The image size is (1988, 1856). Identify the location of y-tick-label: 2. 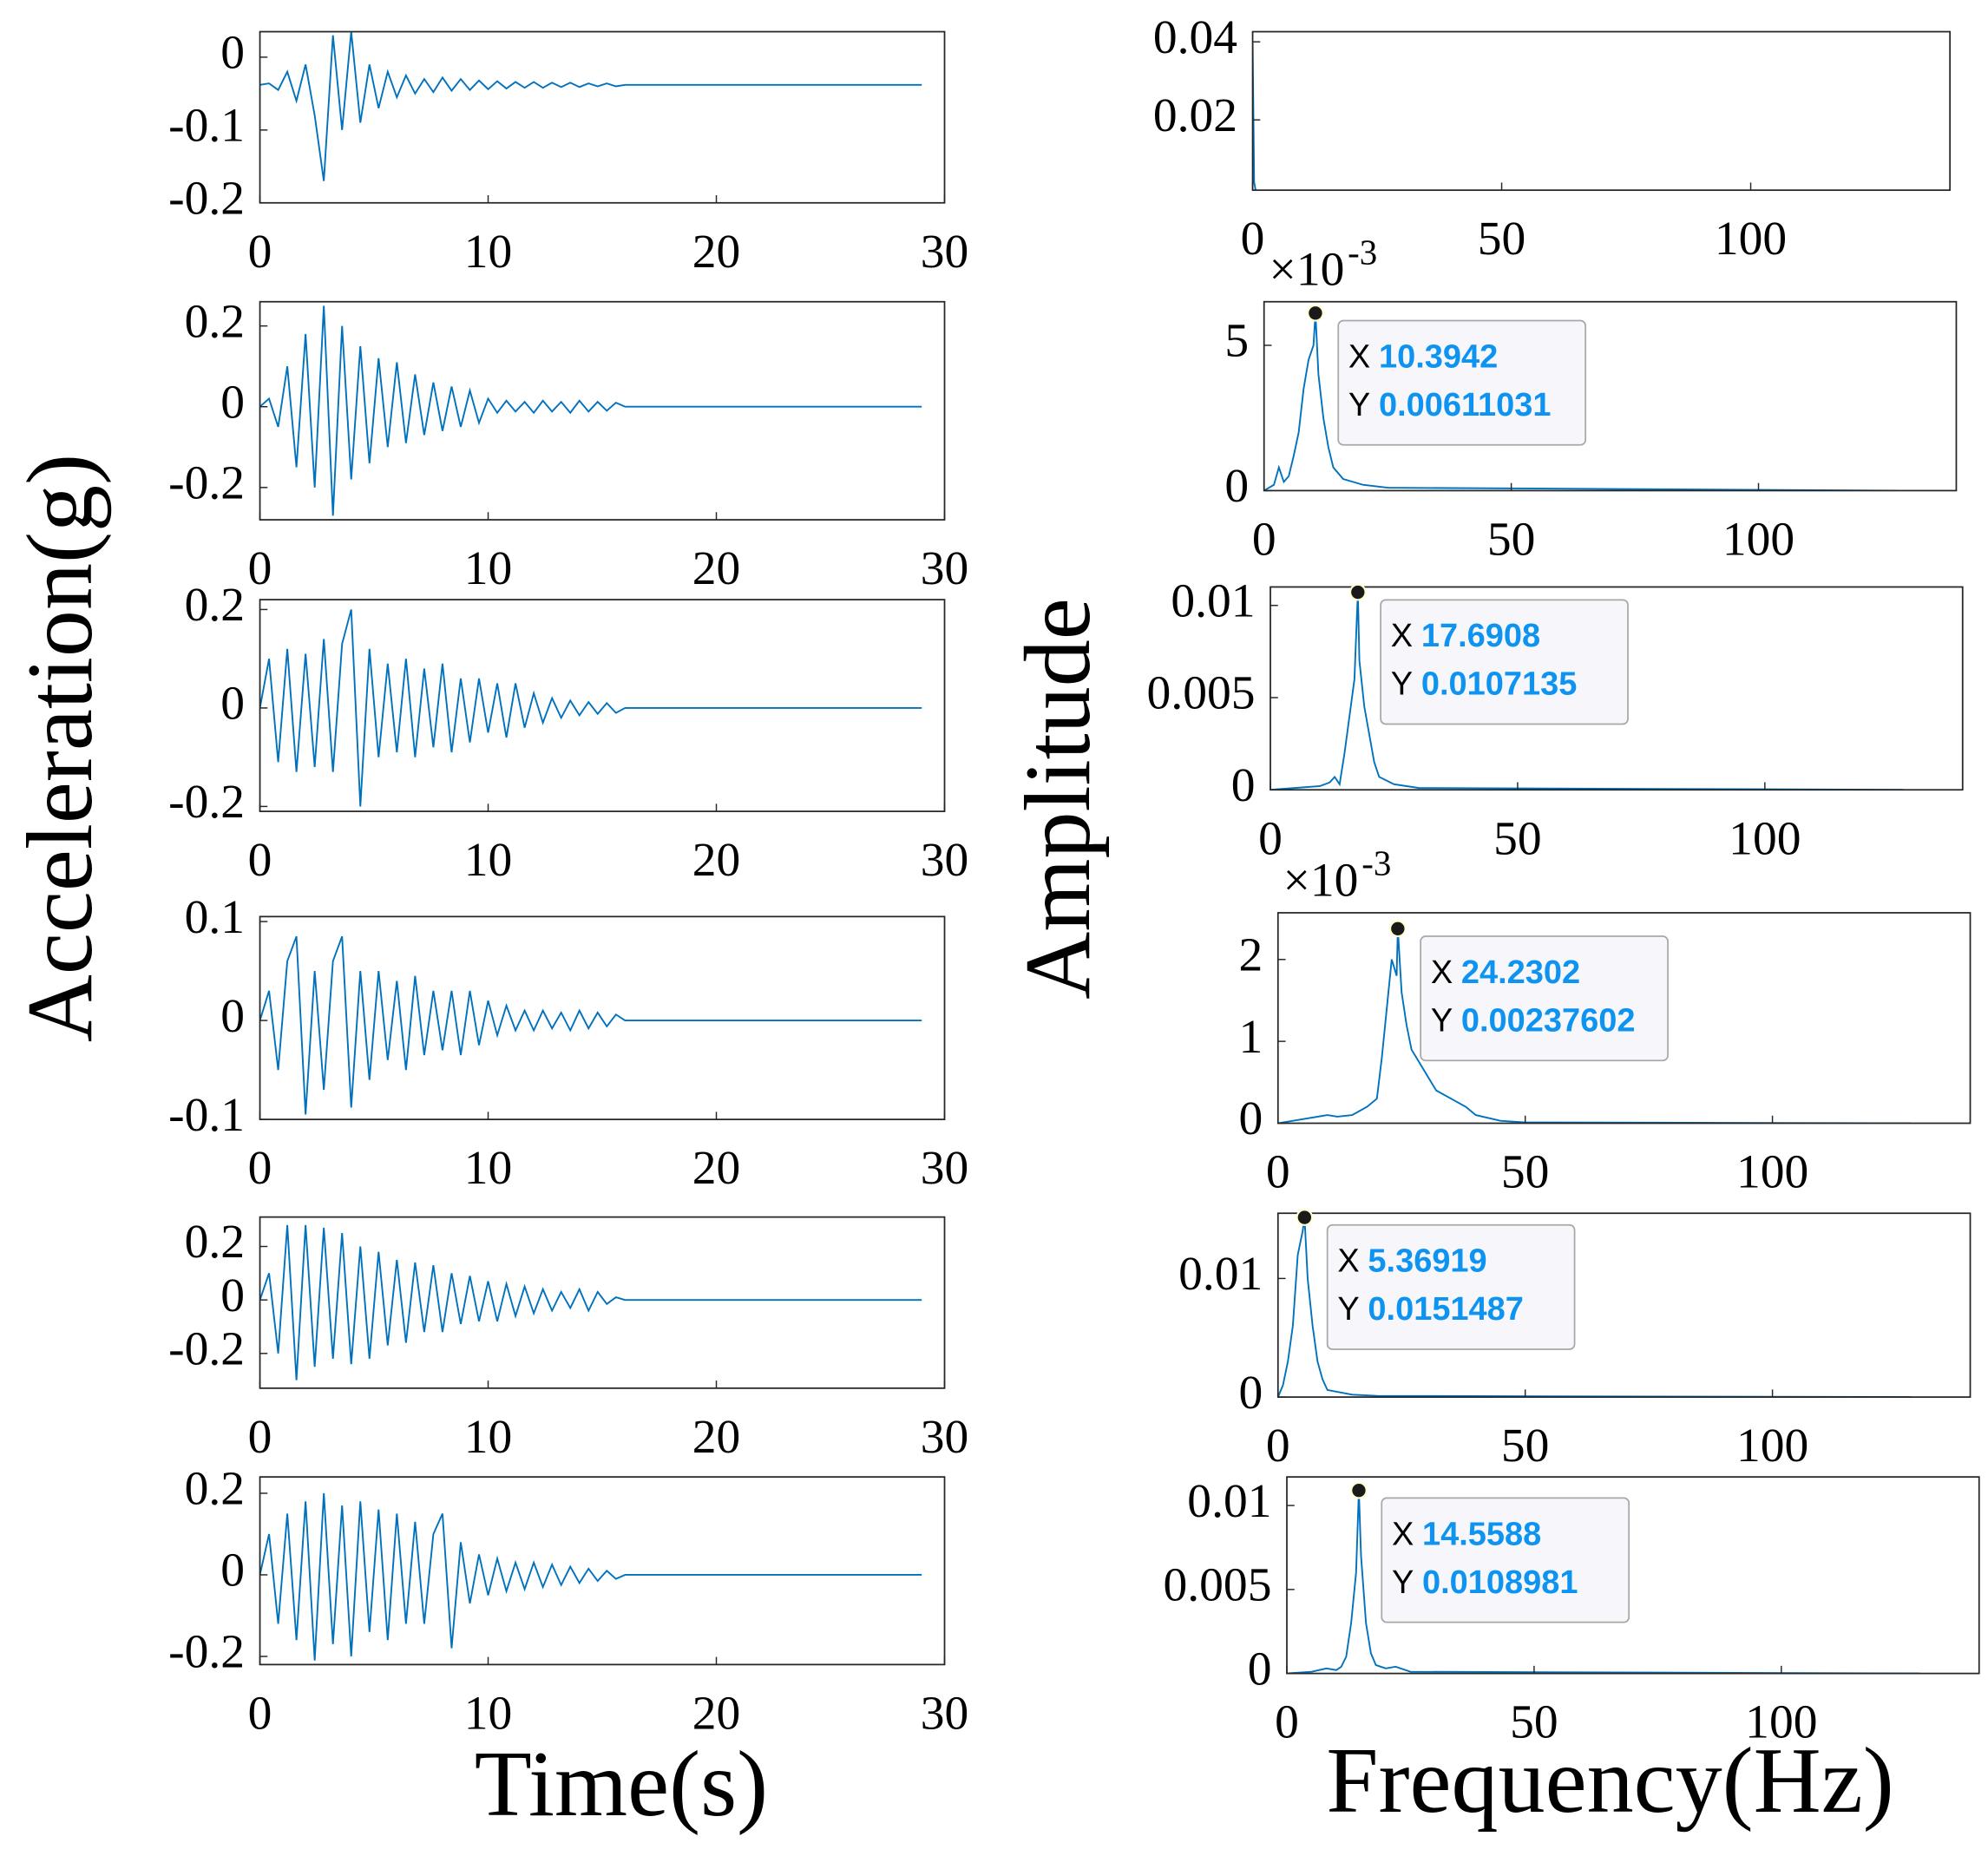
(1250, 955).